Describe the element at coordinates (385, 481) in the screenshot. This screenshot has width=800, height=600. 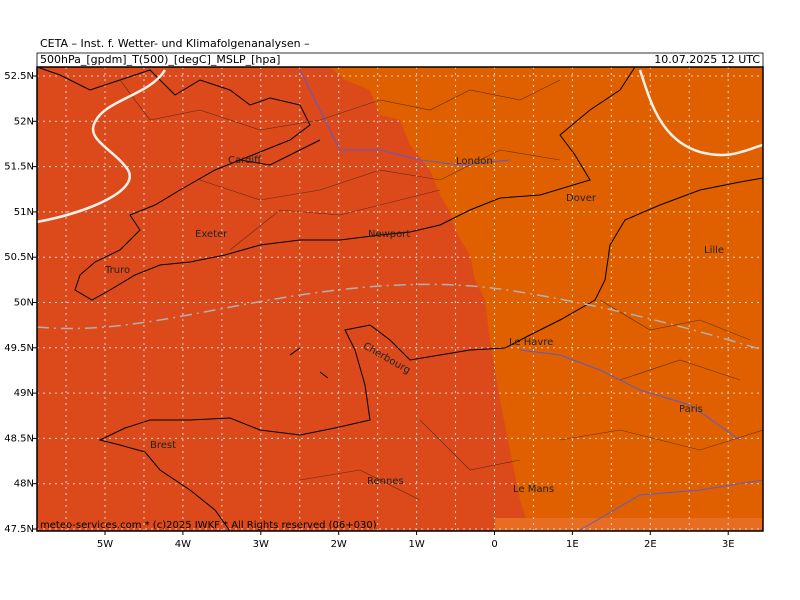
I see `place-label: Rennes` at that location.